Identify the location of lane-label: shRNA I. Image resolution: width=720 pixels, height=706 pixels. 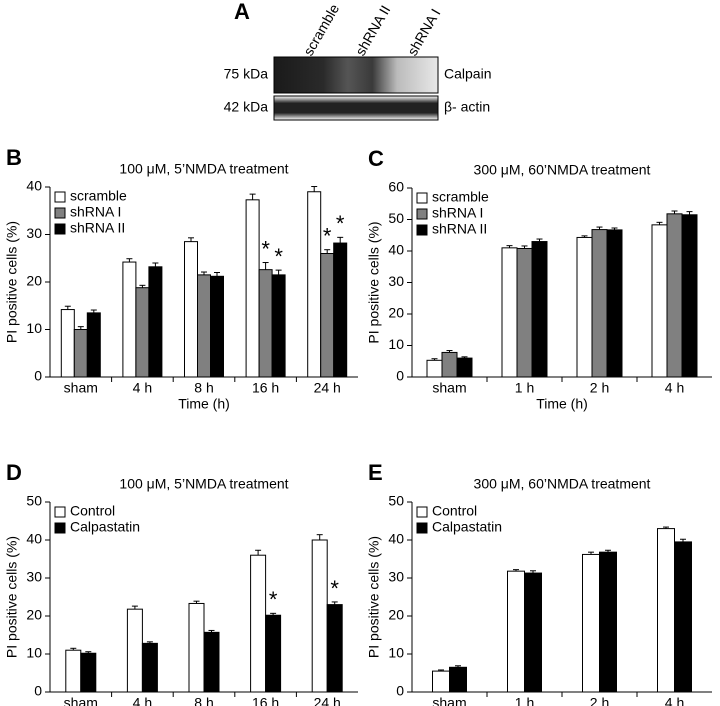
(424, 32).